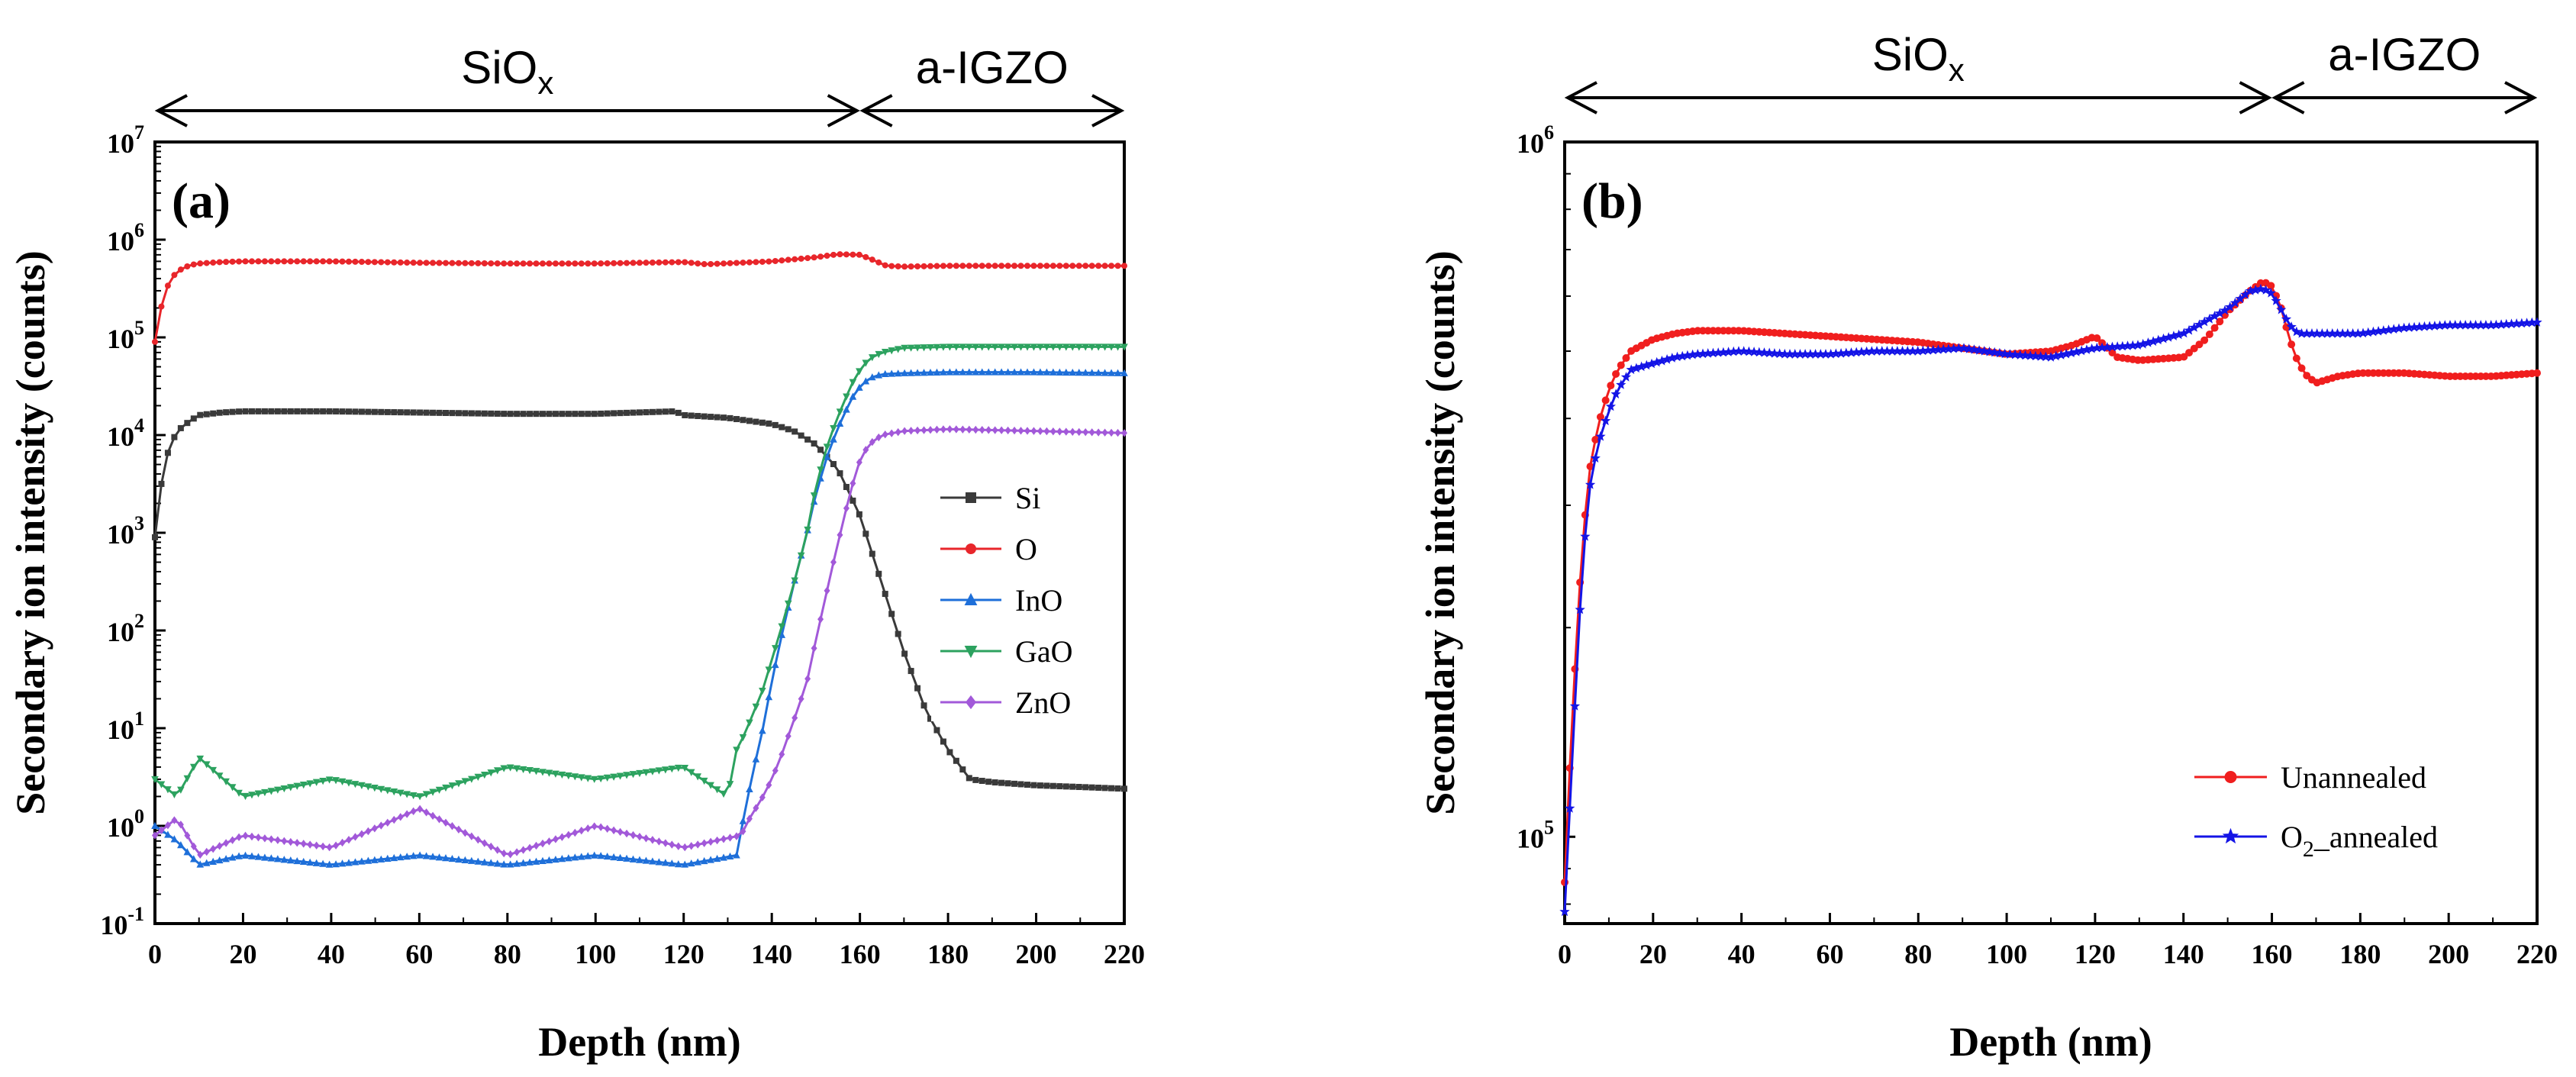 This screenshot has height=1077, width=2576. I want to click on x-tick-label: 60, so click(1829, 954).